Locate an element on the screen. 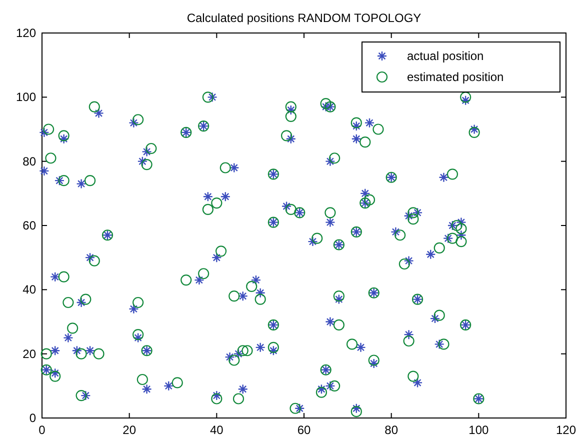 Image resolution: width=579 pixels, height=443 pixels. x-tick-label: 0 is located at coordinates (42, 430).